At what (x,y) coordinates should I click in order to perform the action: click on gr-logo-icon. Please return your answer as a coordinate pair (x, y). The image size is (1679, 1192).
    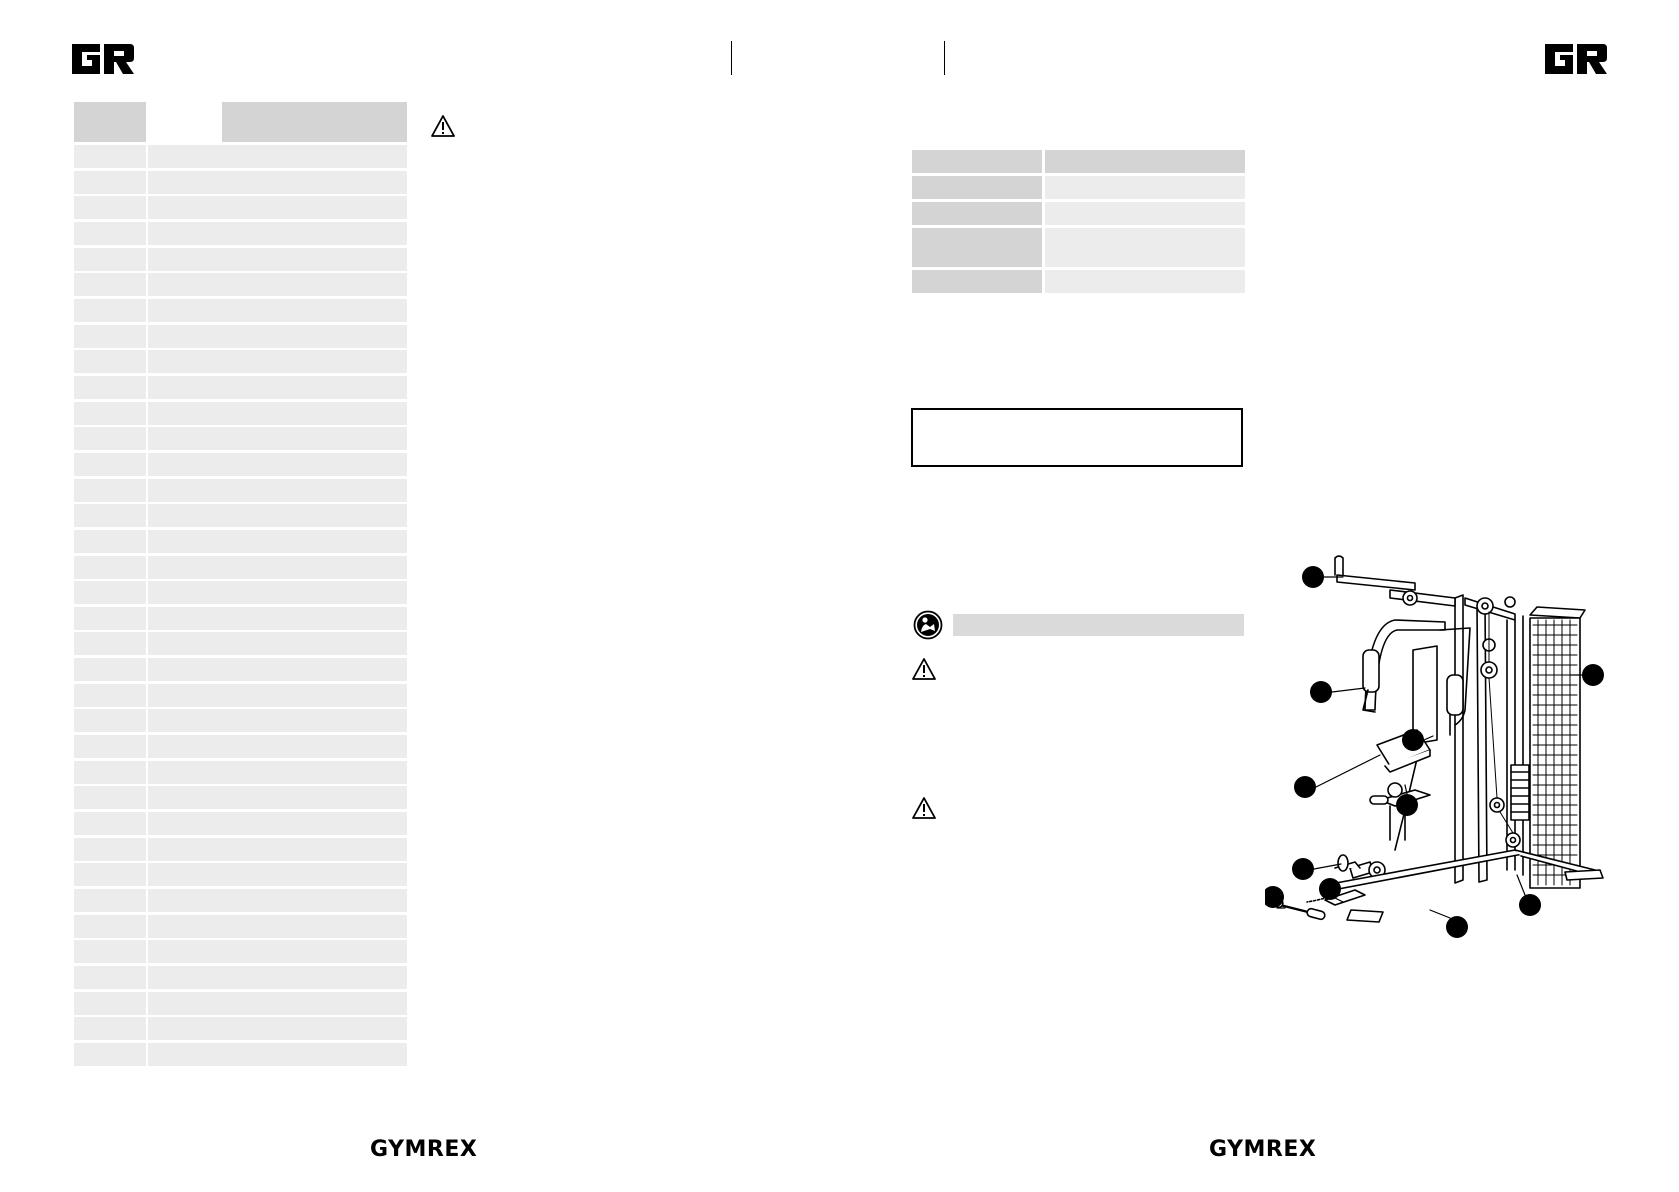
    Looking at the image, I should click on (103, 59).